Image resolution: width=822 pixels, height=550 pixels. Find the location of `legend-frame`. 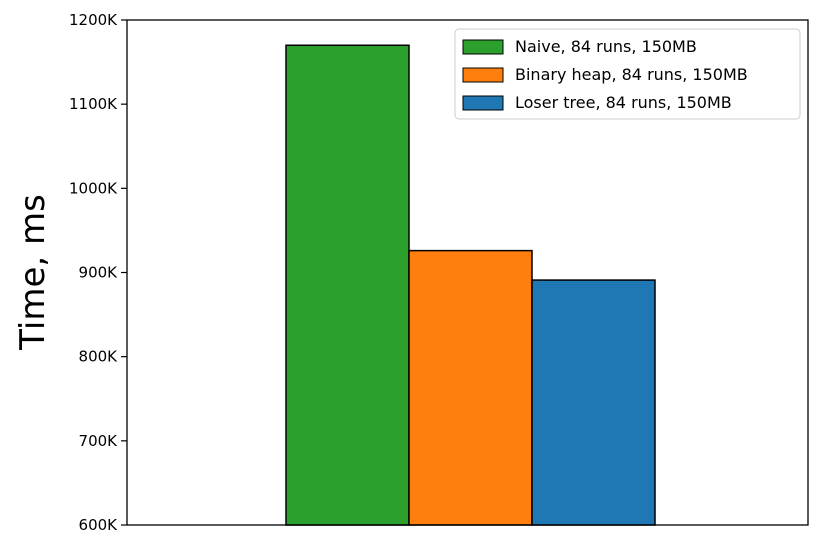

legend-frame is located at coordinates (627, 74).